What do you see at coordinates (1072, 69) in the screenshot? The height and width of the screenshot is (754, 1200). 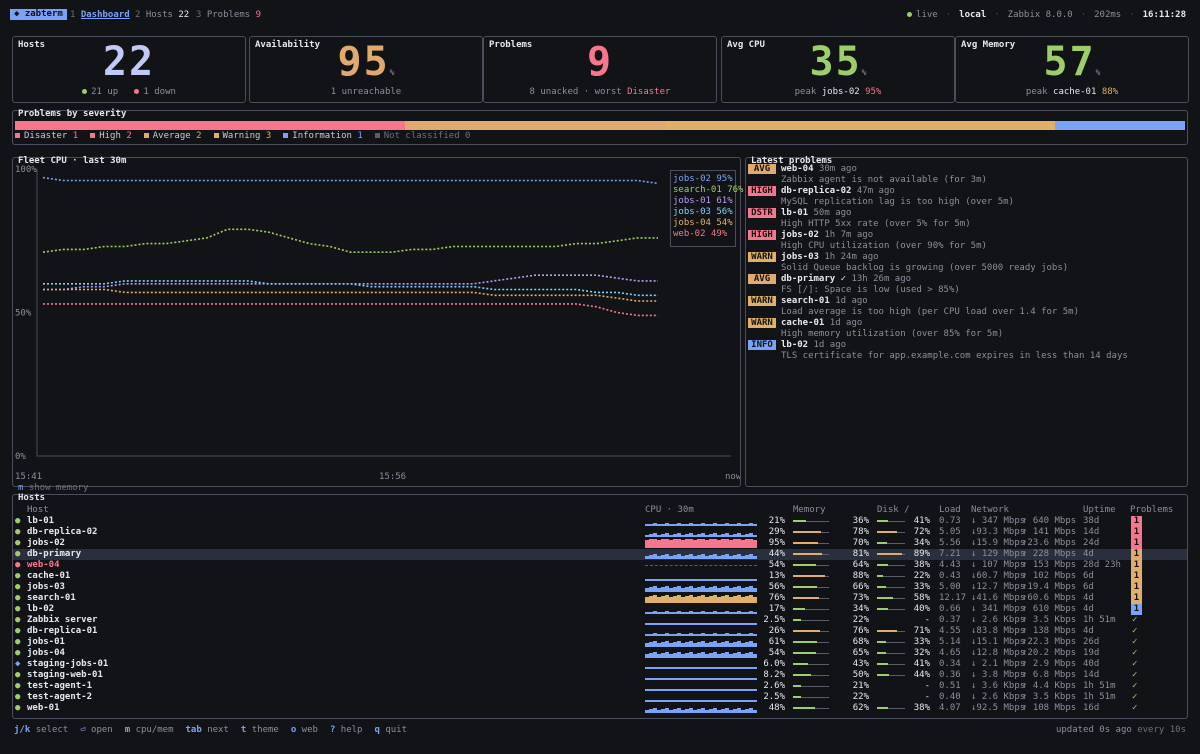 I see `card-avg-memory: Avg Memory 57% peak cache-01 88%` at bounding box center [1072, 69].